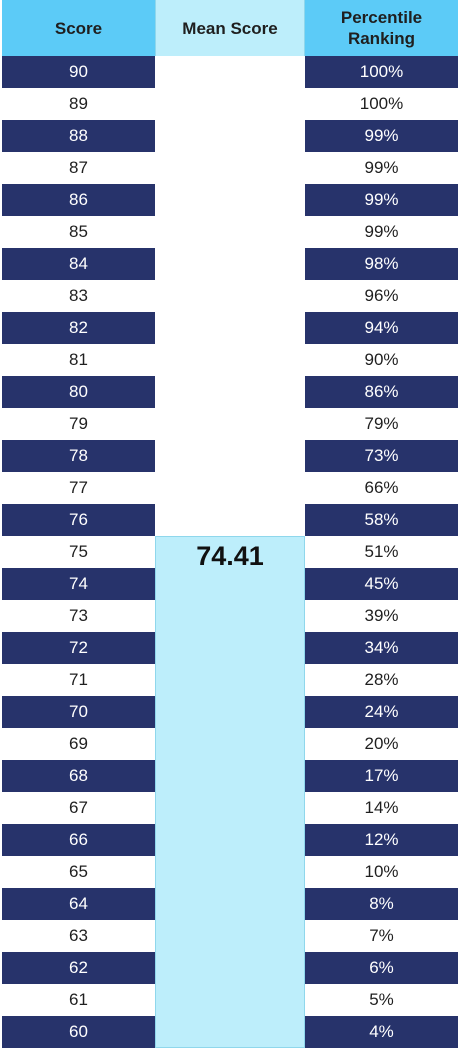 The image size is (460, 1054). What do you see at coordinates (78, 360) in the screenshot?
I see `score-cell: 81` at bounding box center [78, 360].